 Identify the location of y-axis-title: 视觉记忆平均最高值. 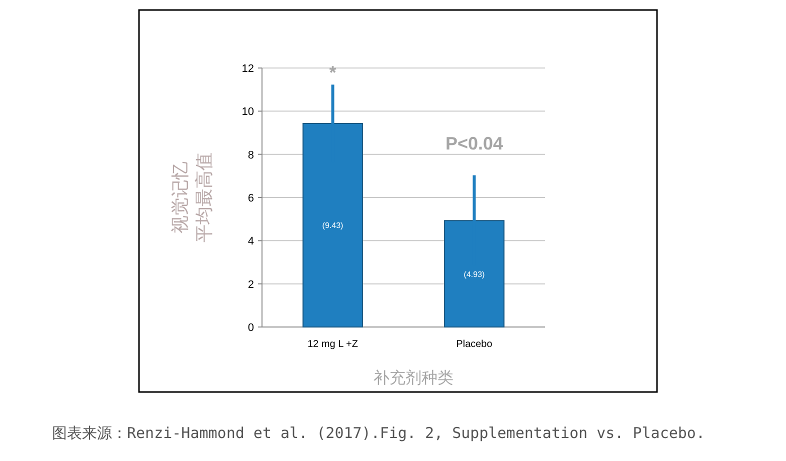
(192, 197).